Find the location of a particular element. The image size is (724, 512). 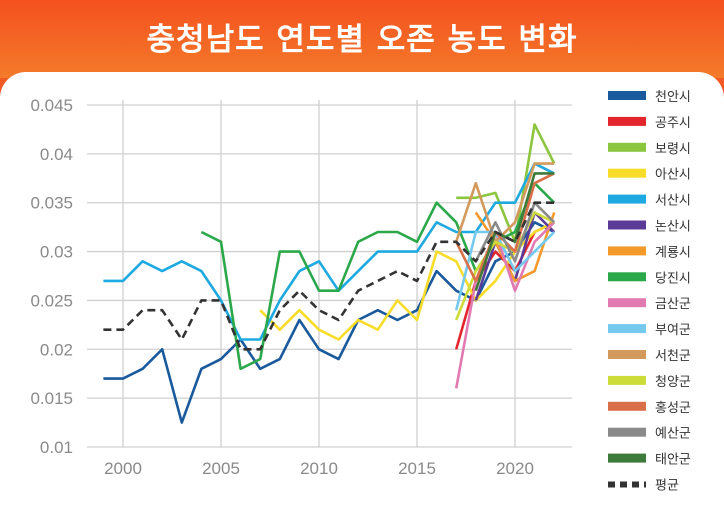

y-tick-label: 0.045 is located at coordinates (51, 105).